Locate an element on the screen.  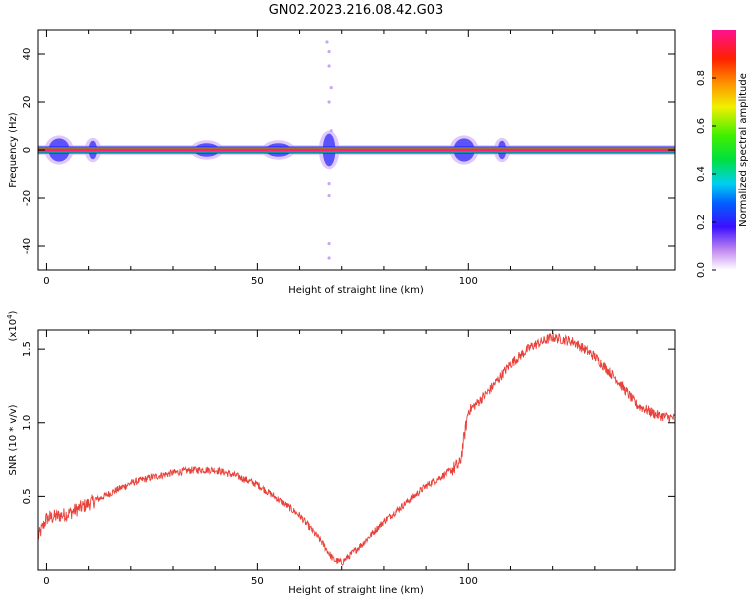
snr-scale-label: (x104) is located at coordinates (12, 325).